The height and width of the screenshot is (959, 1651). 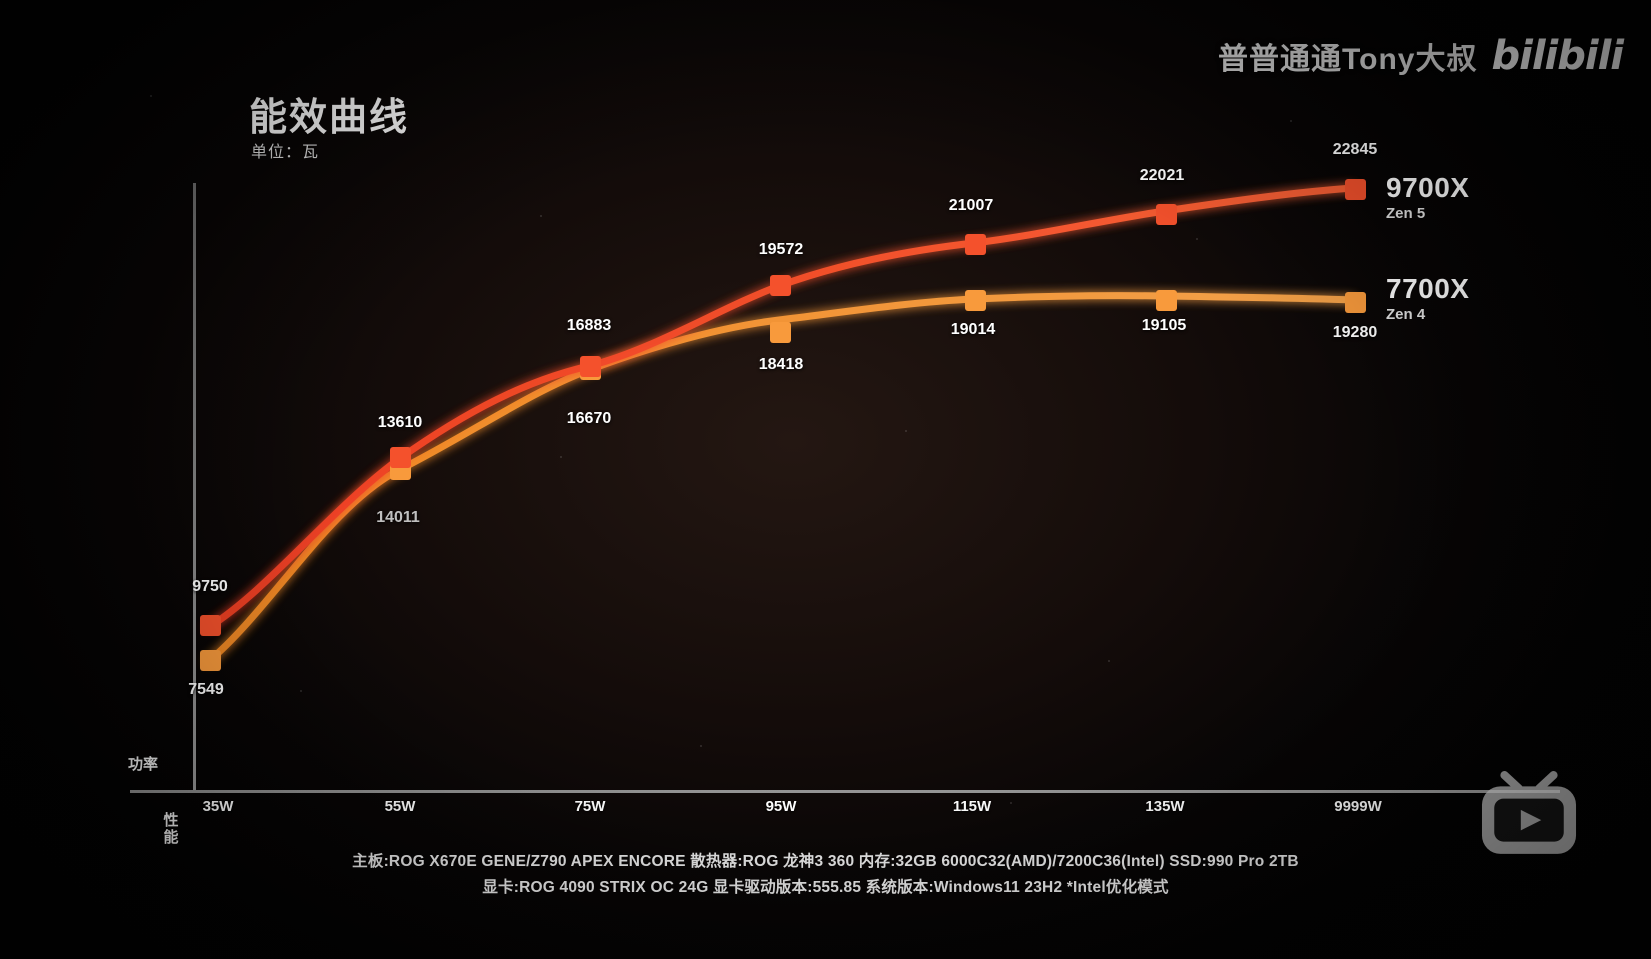 I want to click on data-label-9700x-1: 13610, so click(x=400, y=422).